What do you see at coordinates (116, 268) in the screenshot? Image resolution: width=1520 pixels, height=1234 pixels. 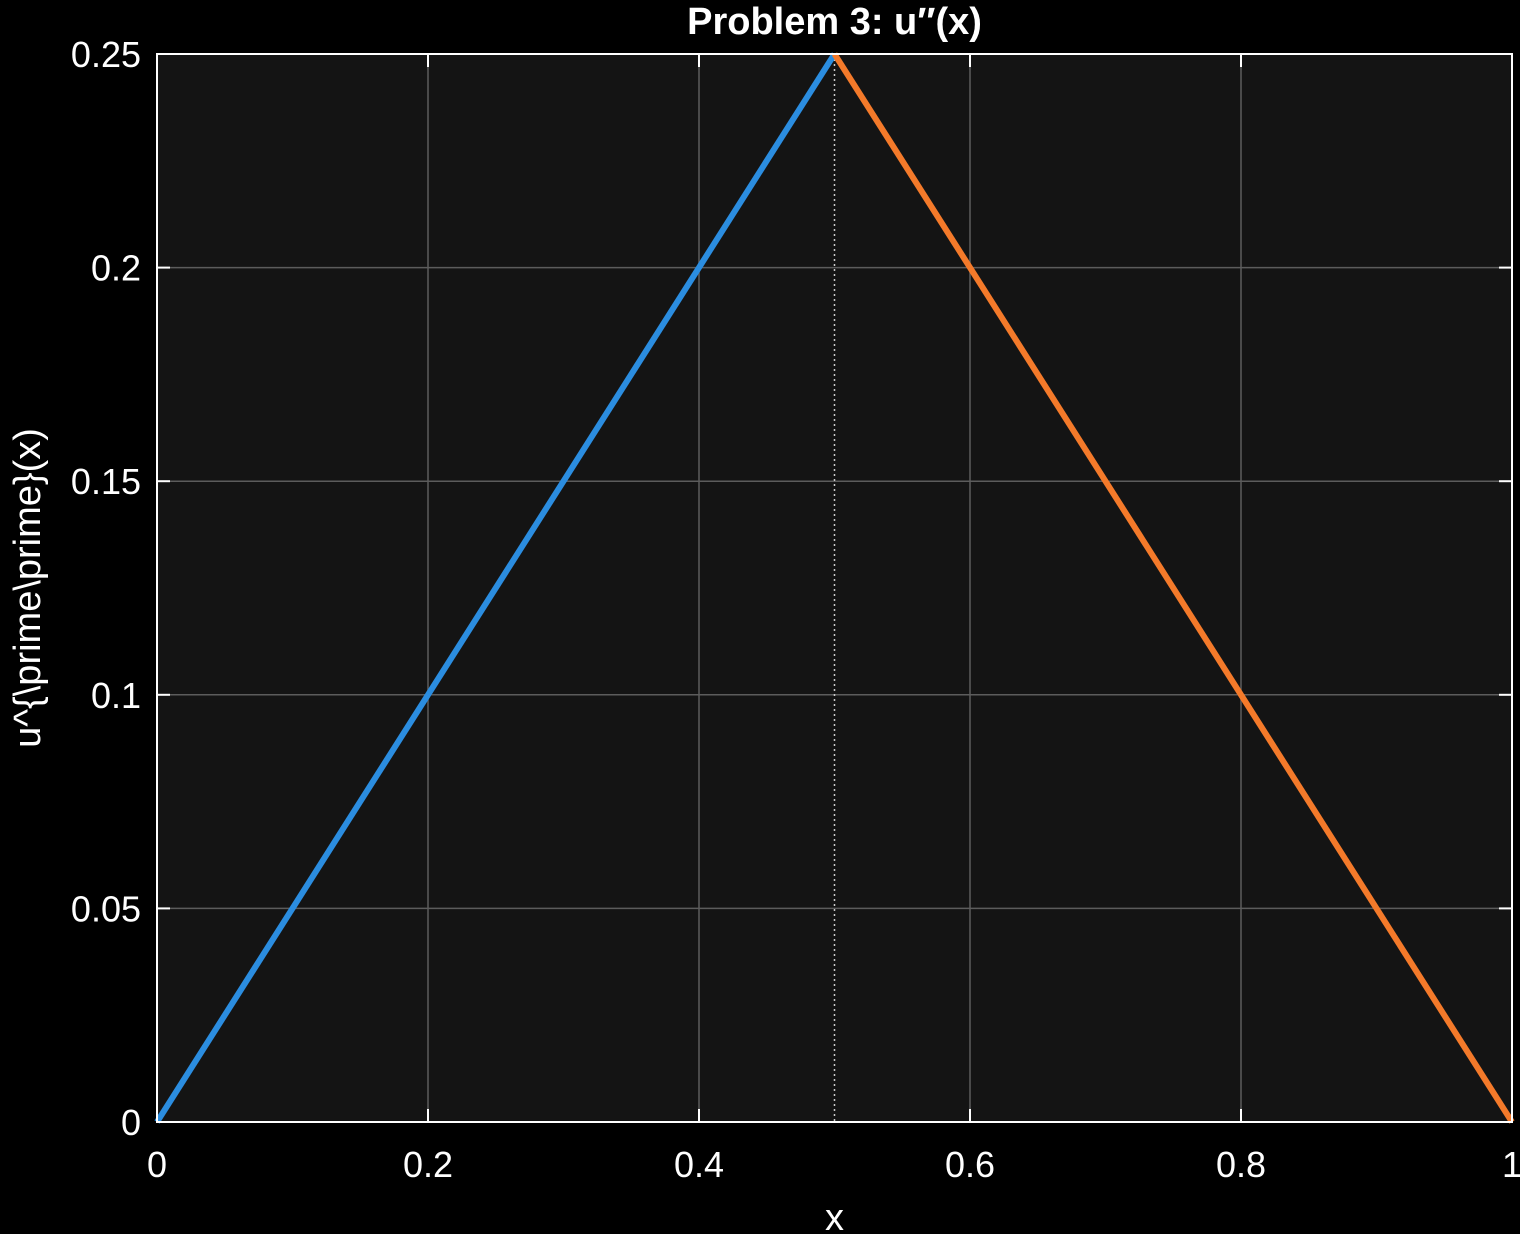 I see `y-tick-label: 0.2` at bounding box center [116, 268].